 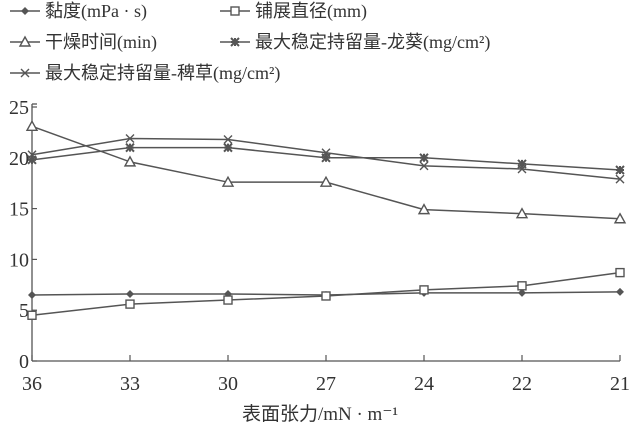 What do you see at coordinates (19, 108) in the screenshot?
I see `y-tick-label: 25` at bounding box center [19, 108].